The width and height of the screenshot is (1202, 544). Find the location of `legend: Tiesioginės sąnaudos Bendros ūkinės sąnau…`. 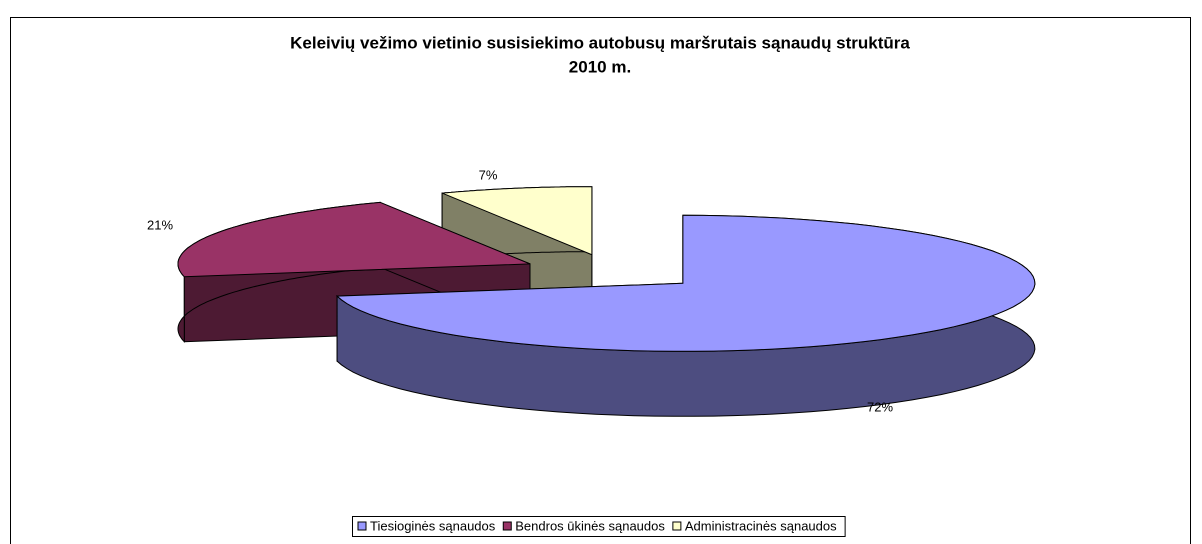

legend: Tiesioginės sąnaudos Bendros ūkinės sąnau… is located at coordinates (599, 526).